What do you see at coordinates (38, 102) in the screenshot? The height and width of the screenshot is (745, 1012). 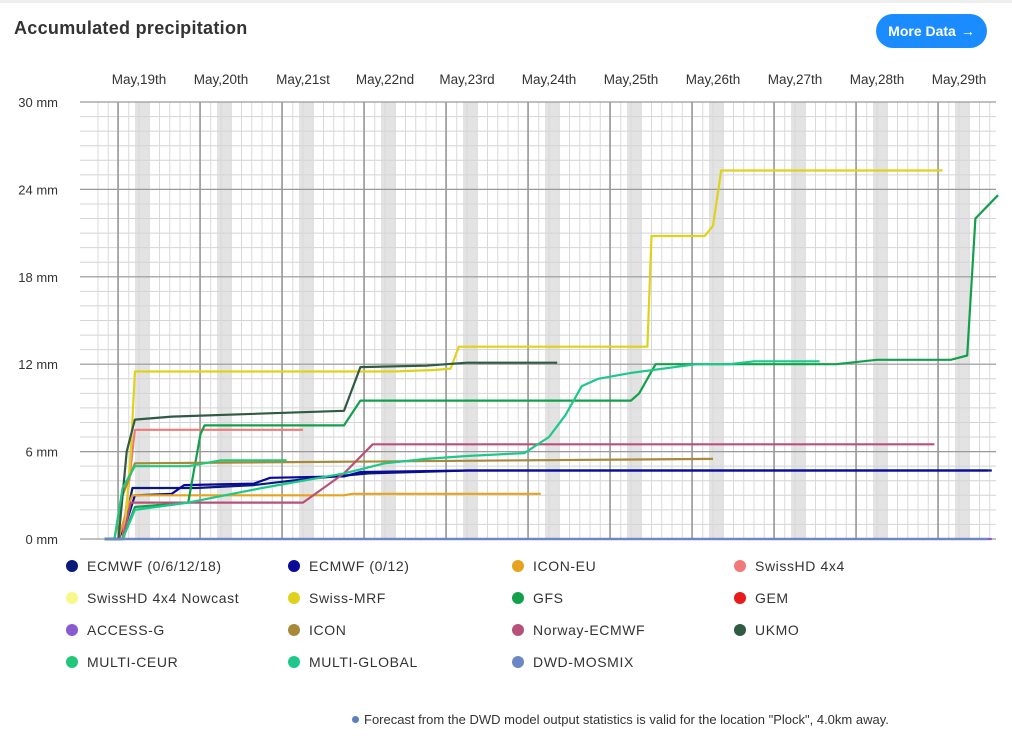 I see `y-tick-label: 30 mm` at bounding box center [38, 102].